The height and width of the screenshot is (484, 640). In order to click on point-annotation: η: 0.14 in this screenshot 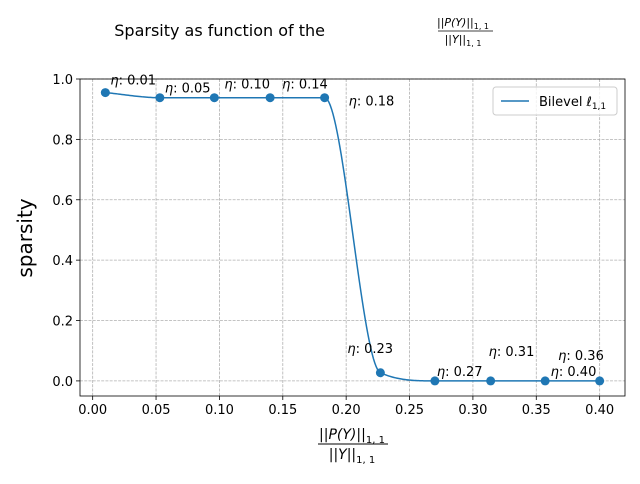, I will do `click(305, 85)`.